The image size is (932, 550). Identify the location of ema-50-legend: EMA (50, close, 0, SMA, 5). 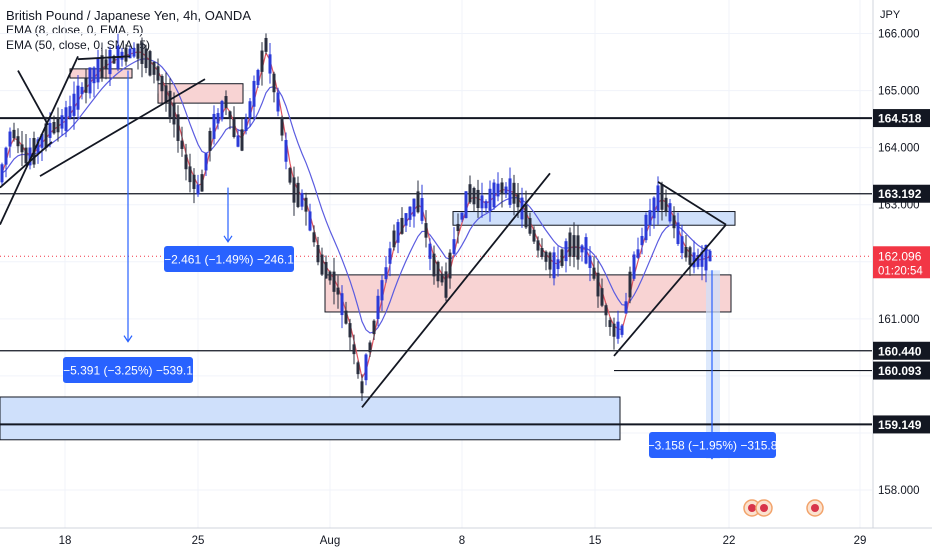
(78, 45).